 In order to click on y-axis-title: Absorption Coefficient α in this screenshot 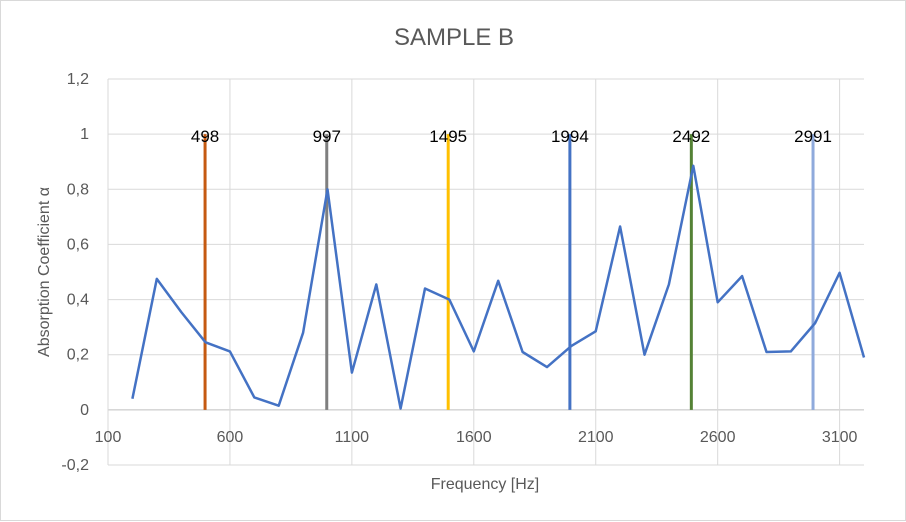, I will do `click(44, 272)`.